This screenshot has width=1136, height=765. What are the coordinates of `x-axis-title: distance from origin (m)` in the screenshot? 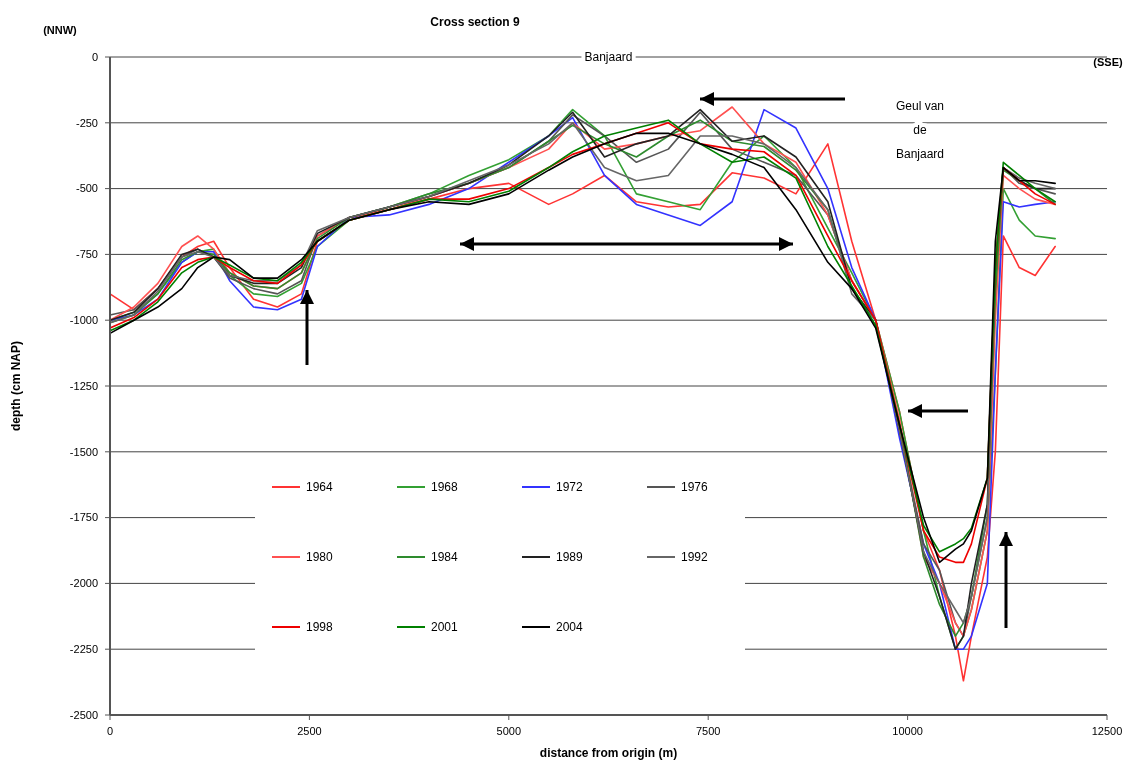 It's located at (608, 753).